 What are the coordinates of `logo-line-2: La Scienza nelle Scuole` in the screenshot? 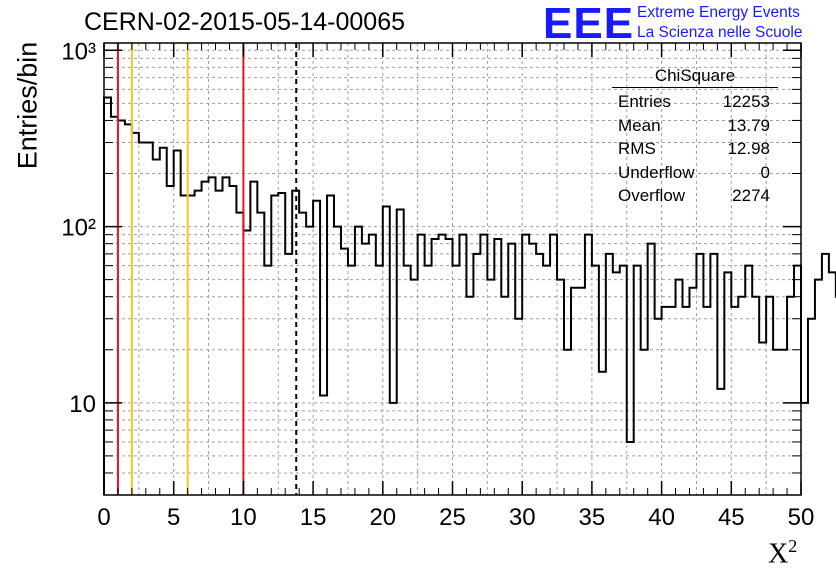 It's located at (720, 32).